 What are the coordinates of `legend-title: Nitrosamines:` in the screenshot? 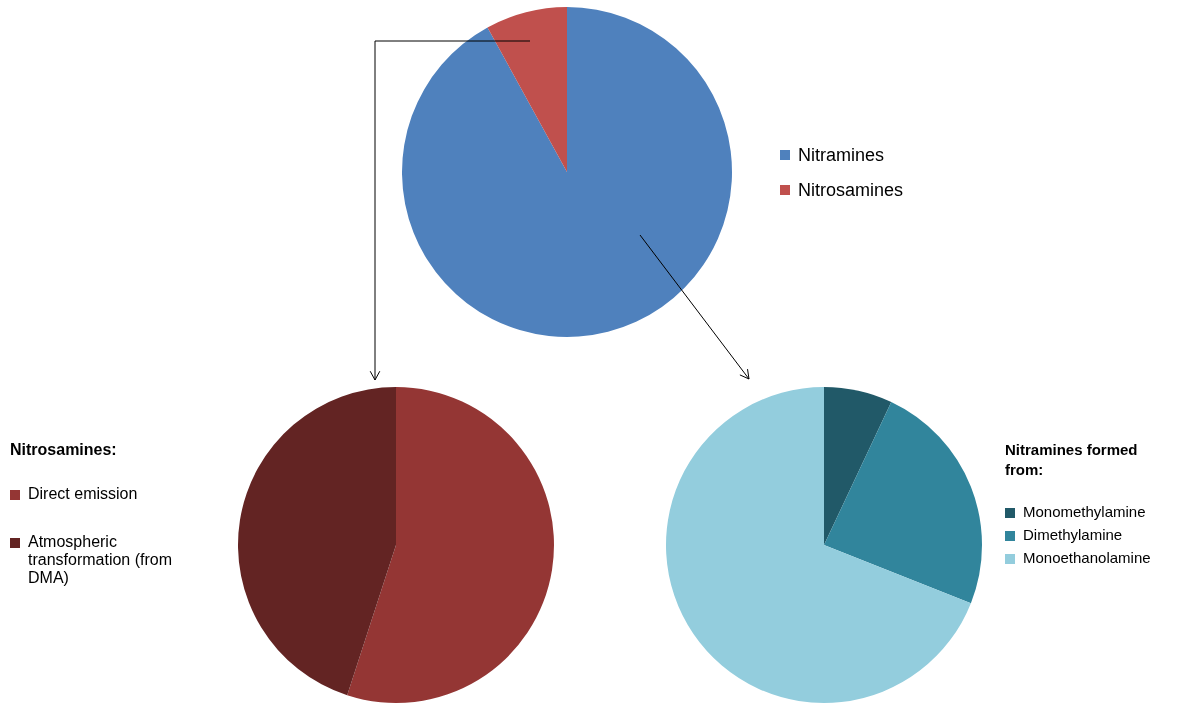 It's located at (64, 450).